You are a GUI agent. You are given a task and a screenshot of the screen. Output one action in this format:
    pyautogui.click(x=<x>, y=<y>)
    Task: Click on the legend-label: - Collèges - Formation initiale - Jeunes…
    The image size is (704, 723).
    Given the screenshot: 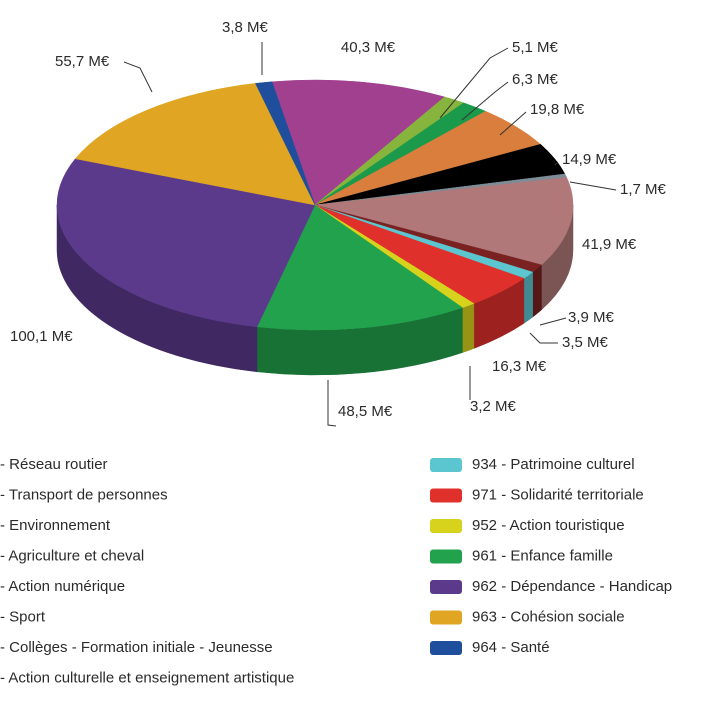 What is the action you would take?
    pyautogui.click(x=136, y=647)
    